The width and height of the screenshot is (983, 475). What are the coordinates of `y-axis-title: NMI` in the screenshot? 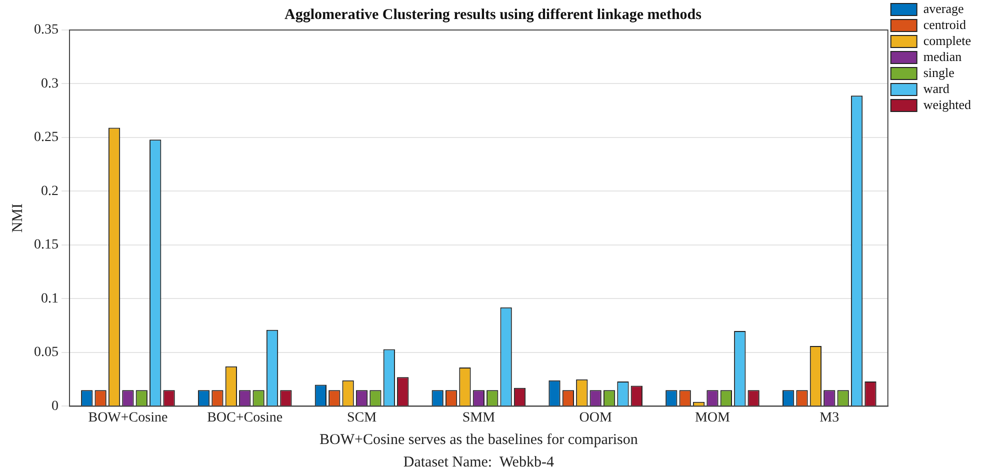 It's located at (18, 218).